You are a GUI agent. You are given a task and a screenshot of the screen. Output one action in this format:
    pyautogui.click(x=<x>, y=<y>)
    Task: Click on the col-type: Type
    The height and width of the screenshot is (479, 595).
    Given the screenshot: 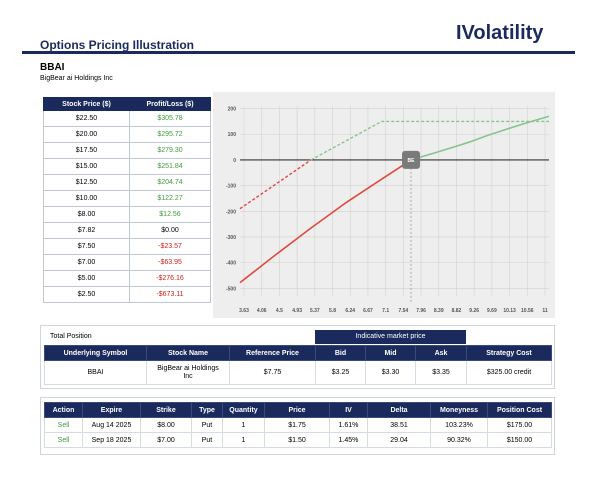 What is the action you would take?
    pyautogui.click(x=207, y=410)
    